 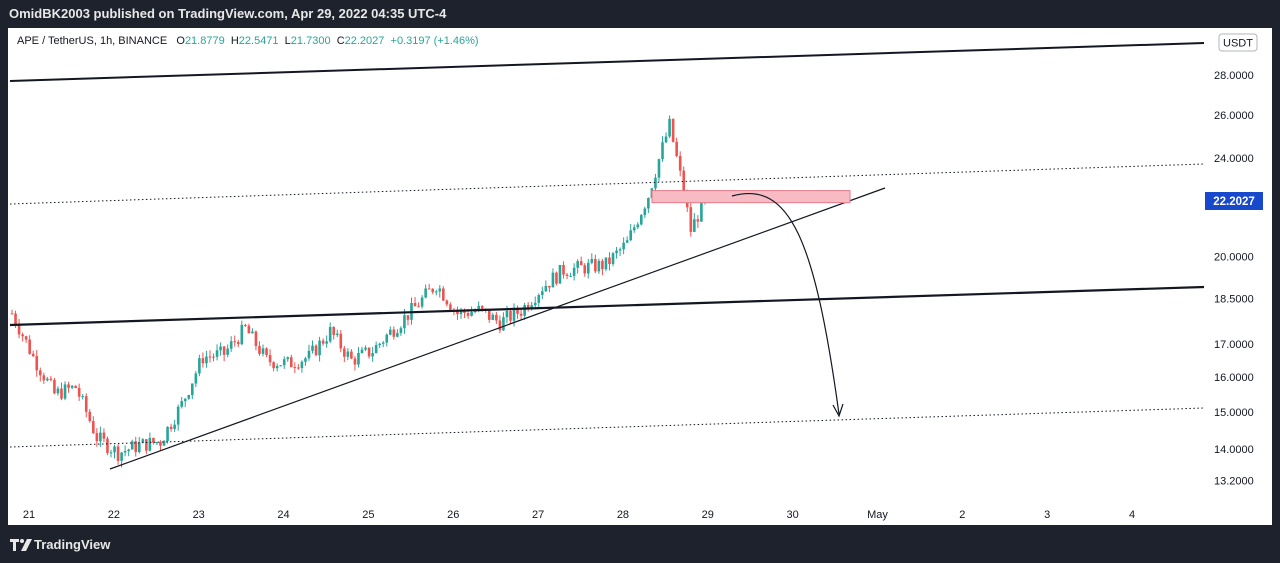 I want to click on upper-channel-line, so click(x=607, y=62).